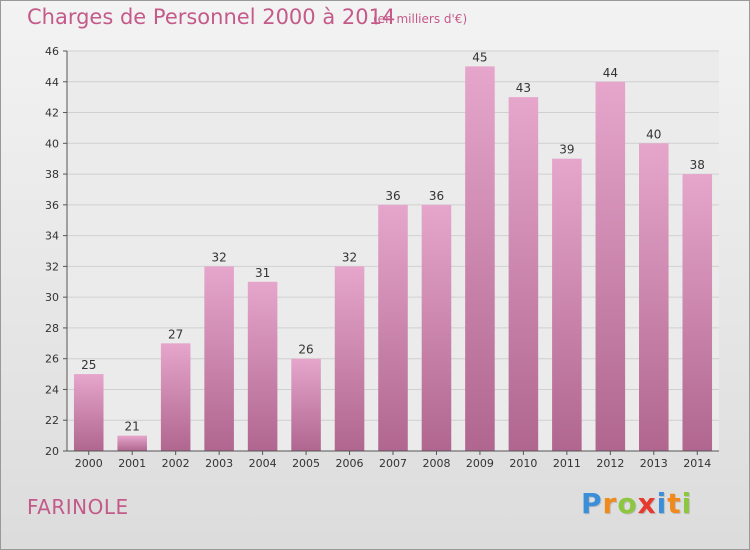 Image resolution: width=750 pixels, height=550 pixels. Describe the element at coordinates (175, 334) in the screenshot. I see `data-label-2002: 27` at that location.